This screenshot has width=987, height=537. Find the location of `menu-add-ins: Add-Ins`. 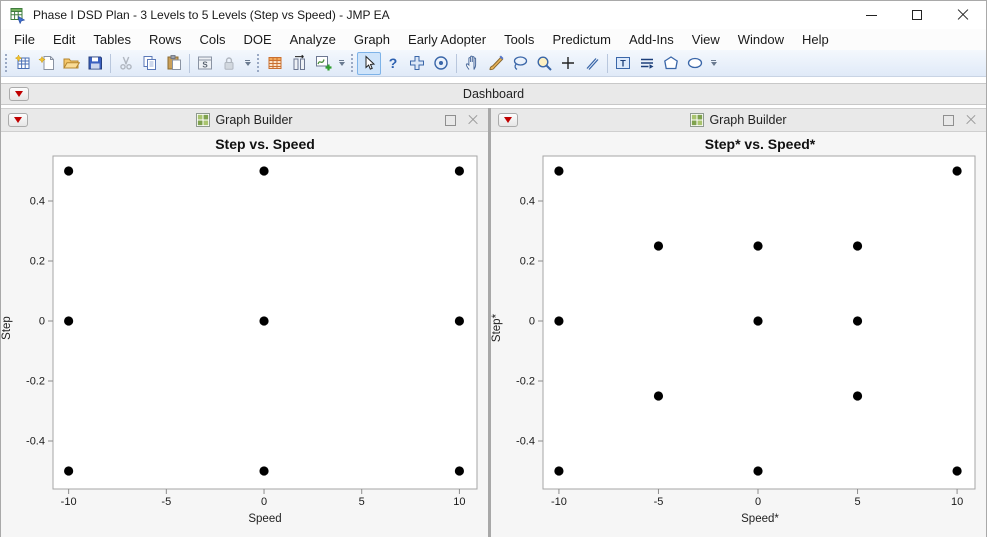

menu-add-ins: Add-Ins is located at coordinates (651, 39).